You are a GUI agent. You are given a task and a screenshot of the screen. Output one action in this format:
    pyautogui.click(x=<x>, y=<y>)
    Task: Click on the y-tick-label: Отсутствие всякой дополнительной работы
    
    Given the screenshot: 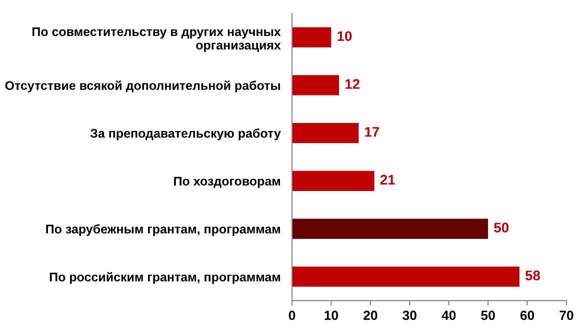 What is the action you would take?
    pyautogui.click(x=142, y=86)
    